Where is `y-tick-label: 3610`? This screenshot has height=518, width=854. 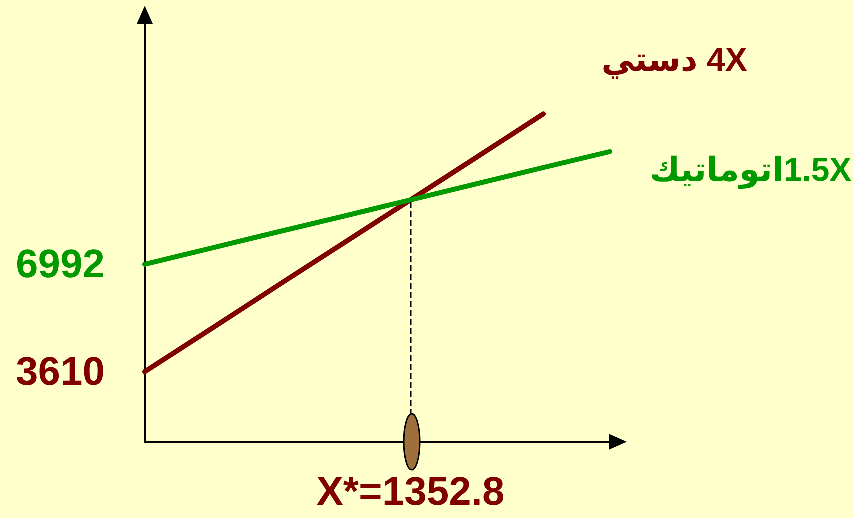
y-tick-label: 3610 is located at coordinates (60, 372).